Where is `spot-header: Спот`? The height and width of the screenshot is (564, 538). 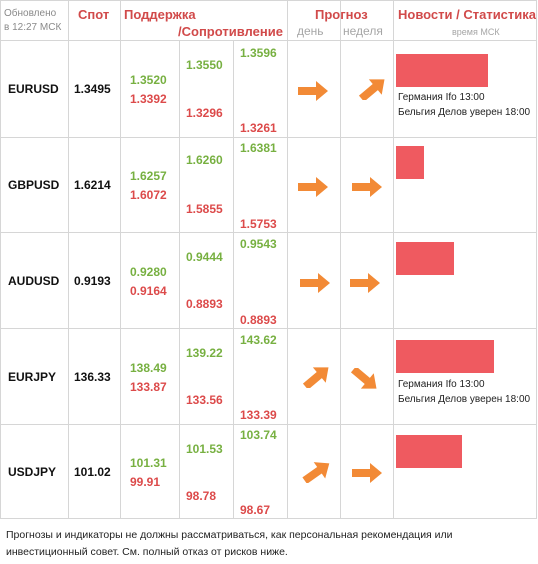
spot-header: Спот is located at coordinates (94, 14).